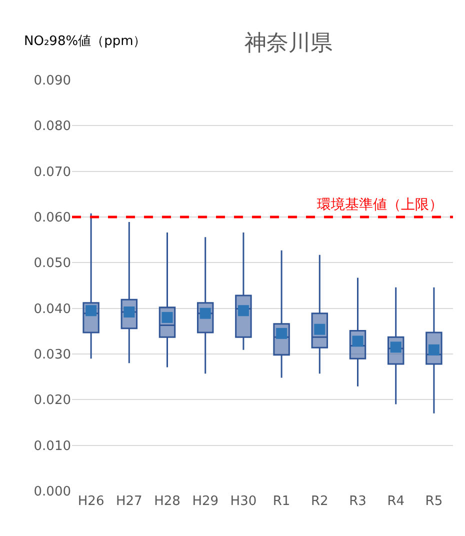  What do you see at coordinates (243, 501) in the screenshot?
I see `x-tick-label: H30` at bounding box center [243, 501].